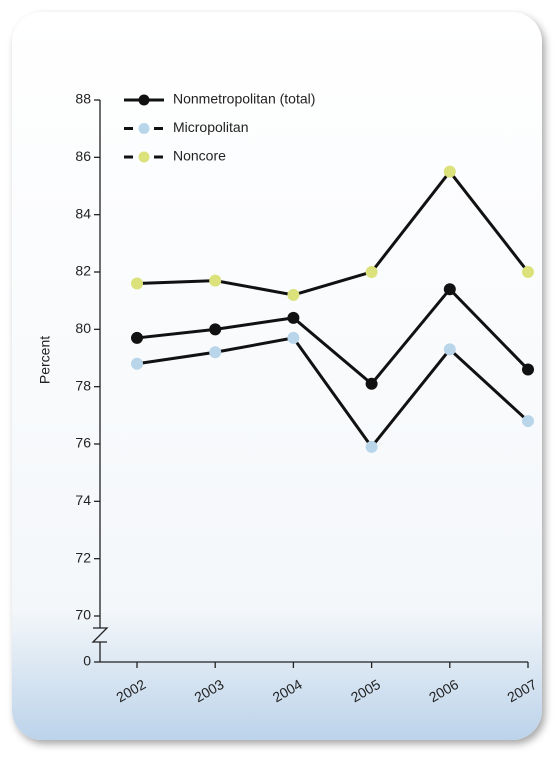 The width and height of the screenshot is (556, 763). What do you see at coordinates (83, 156) in the screenshot?
I see `y-tick-label: 86` at bounding box center [83, 156].